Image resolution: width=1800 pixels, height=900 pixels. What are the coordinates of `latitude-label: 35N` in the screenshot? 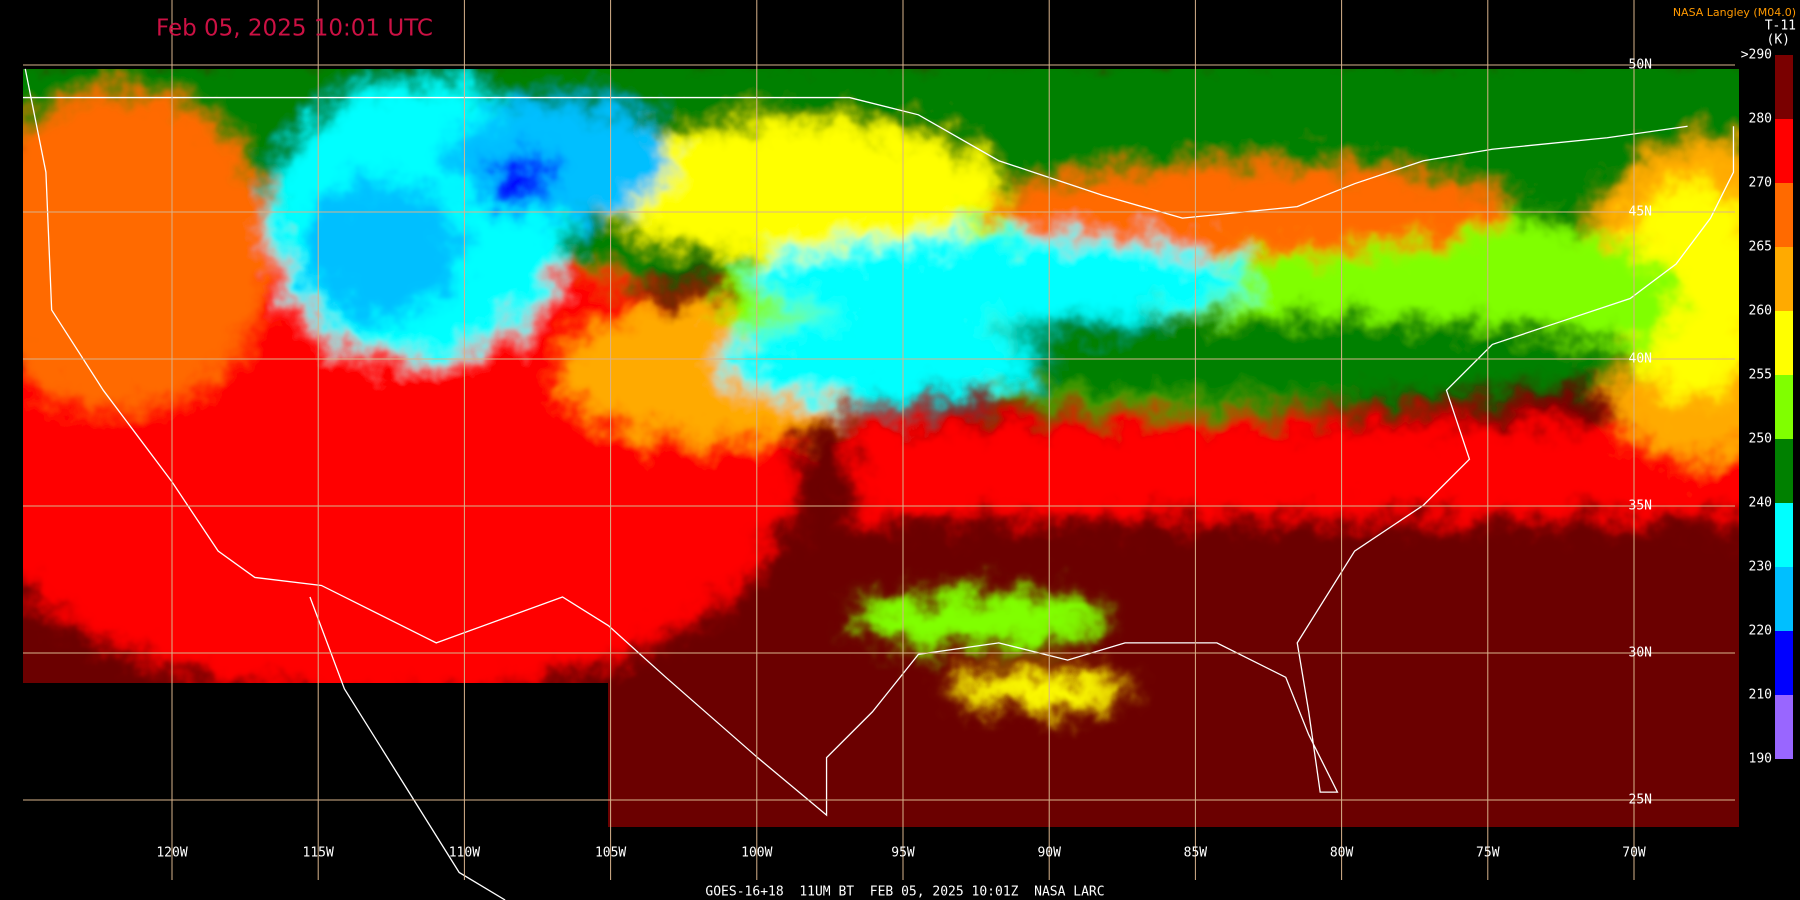 It's located at (1640, 506).